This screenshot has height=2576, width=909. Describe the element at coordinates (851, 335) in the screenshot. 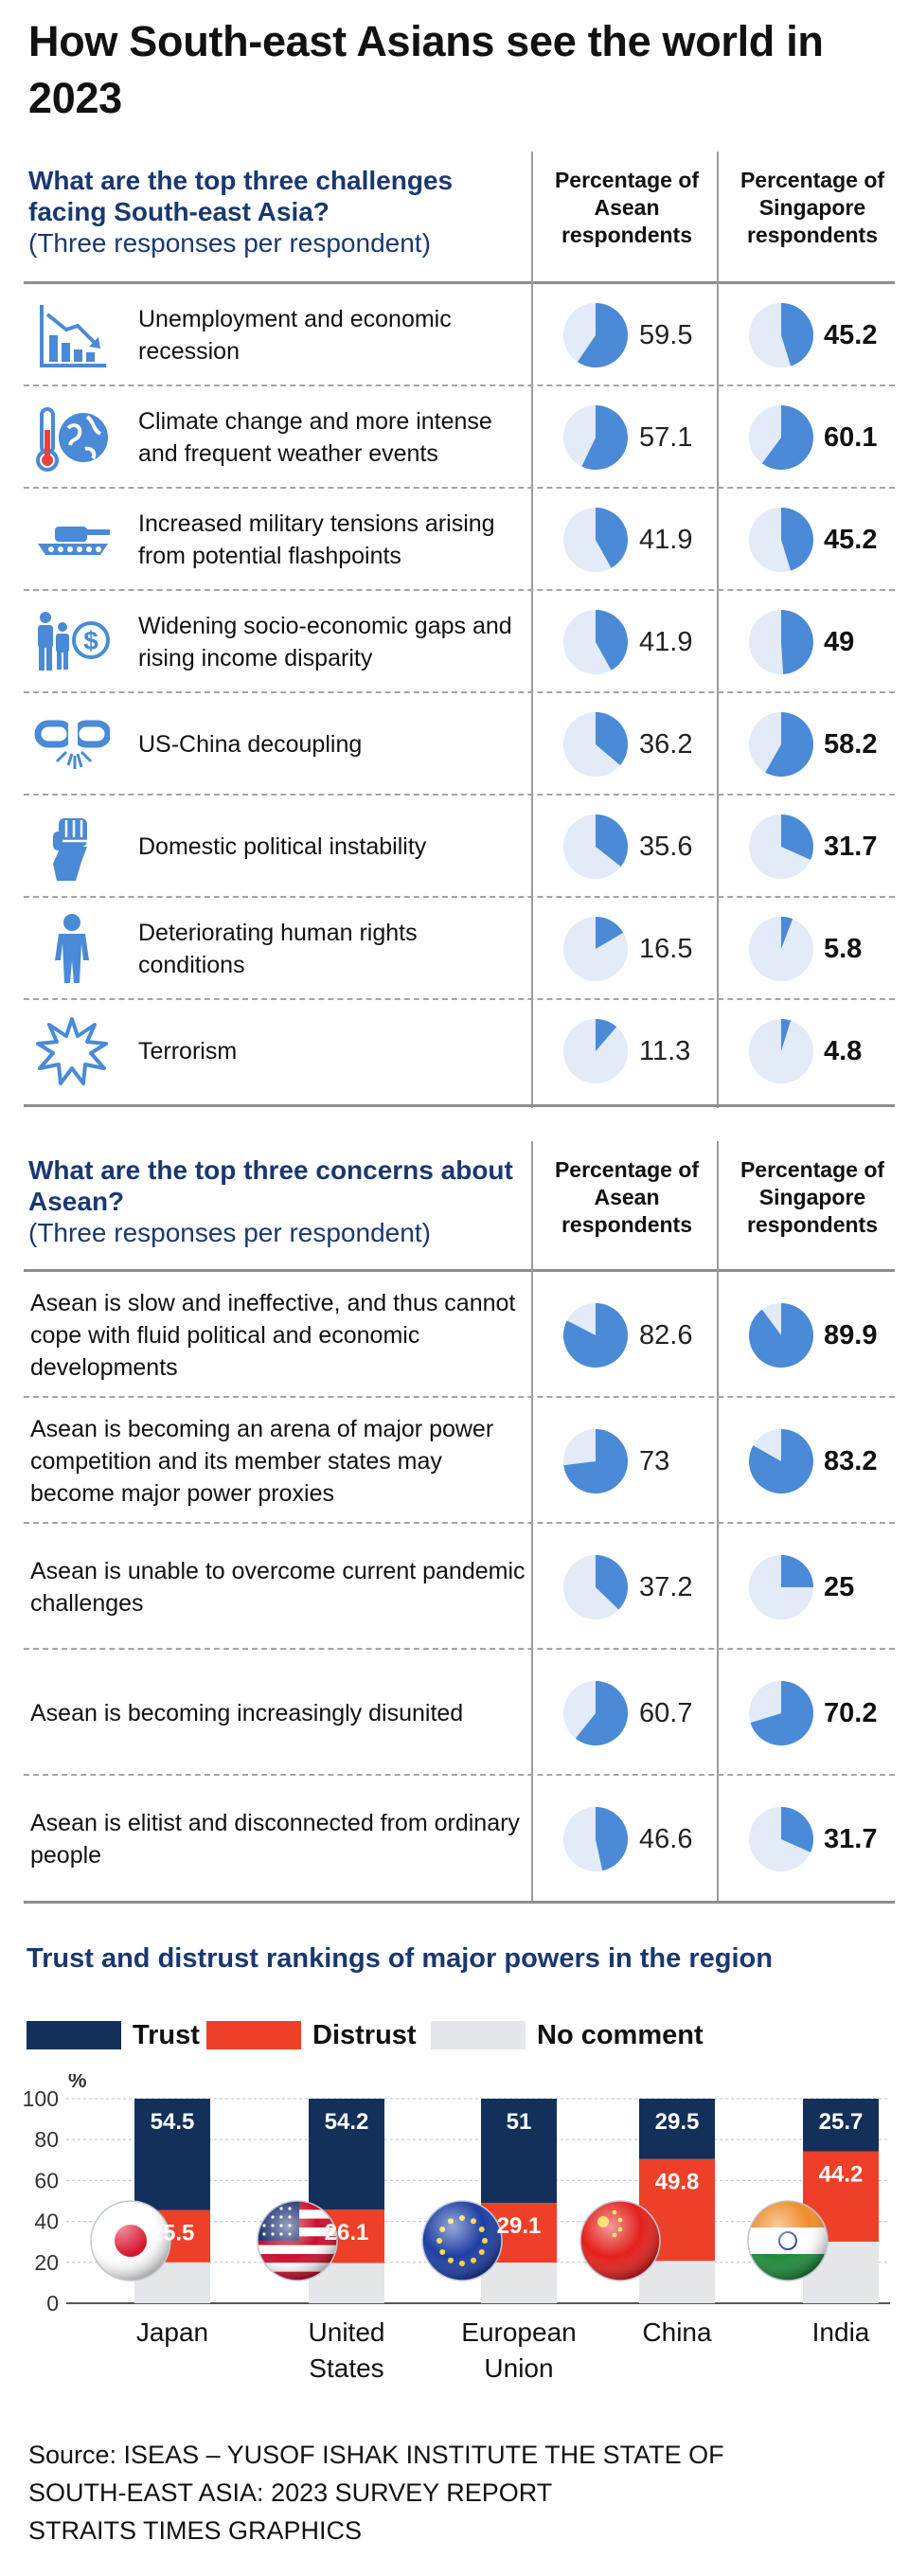

I see `singapore-value: 45.2` at that location.